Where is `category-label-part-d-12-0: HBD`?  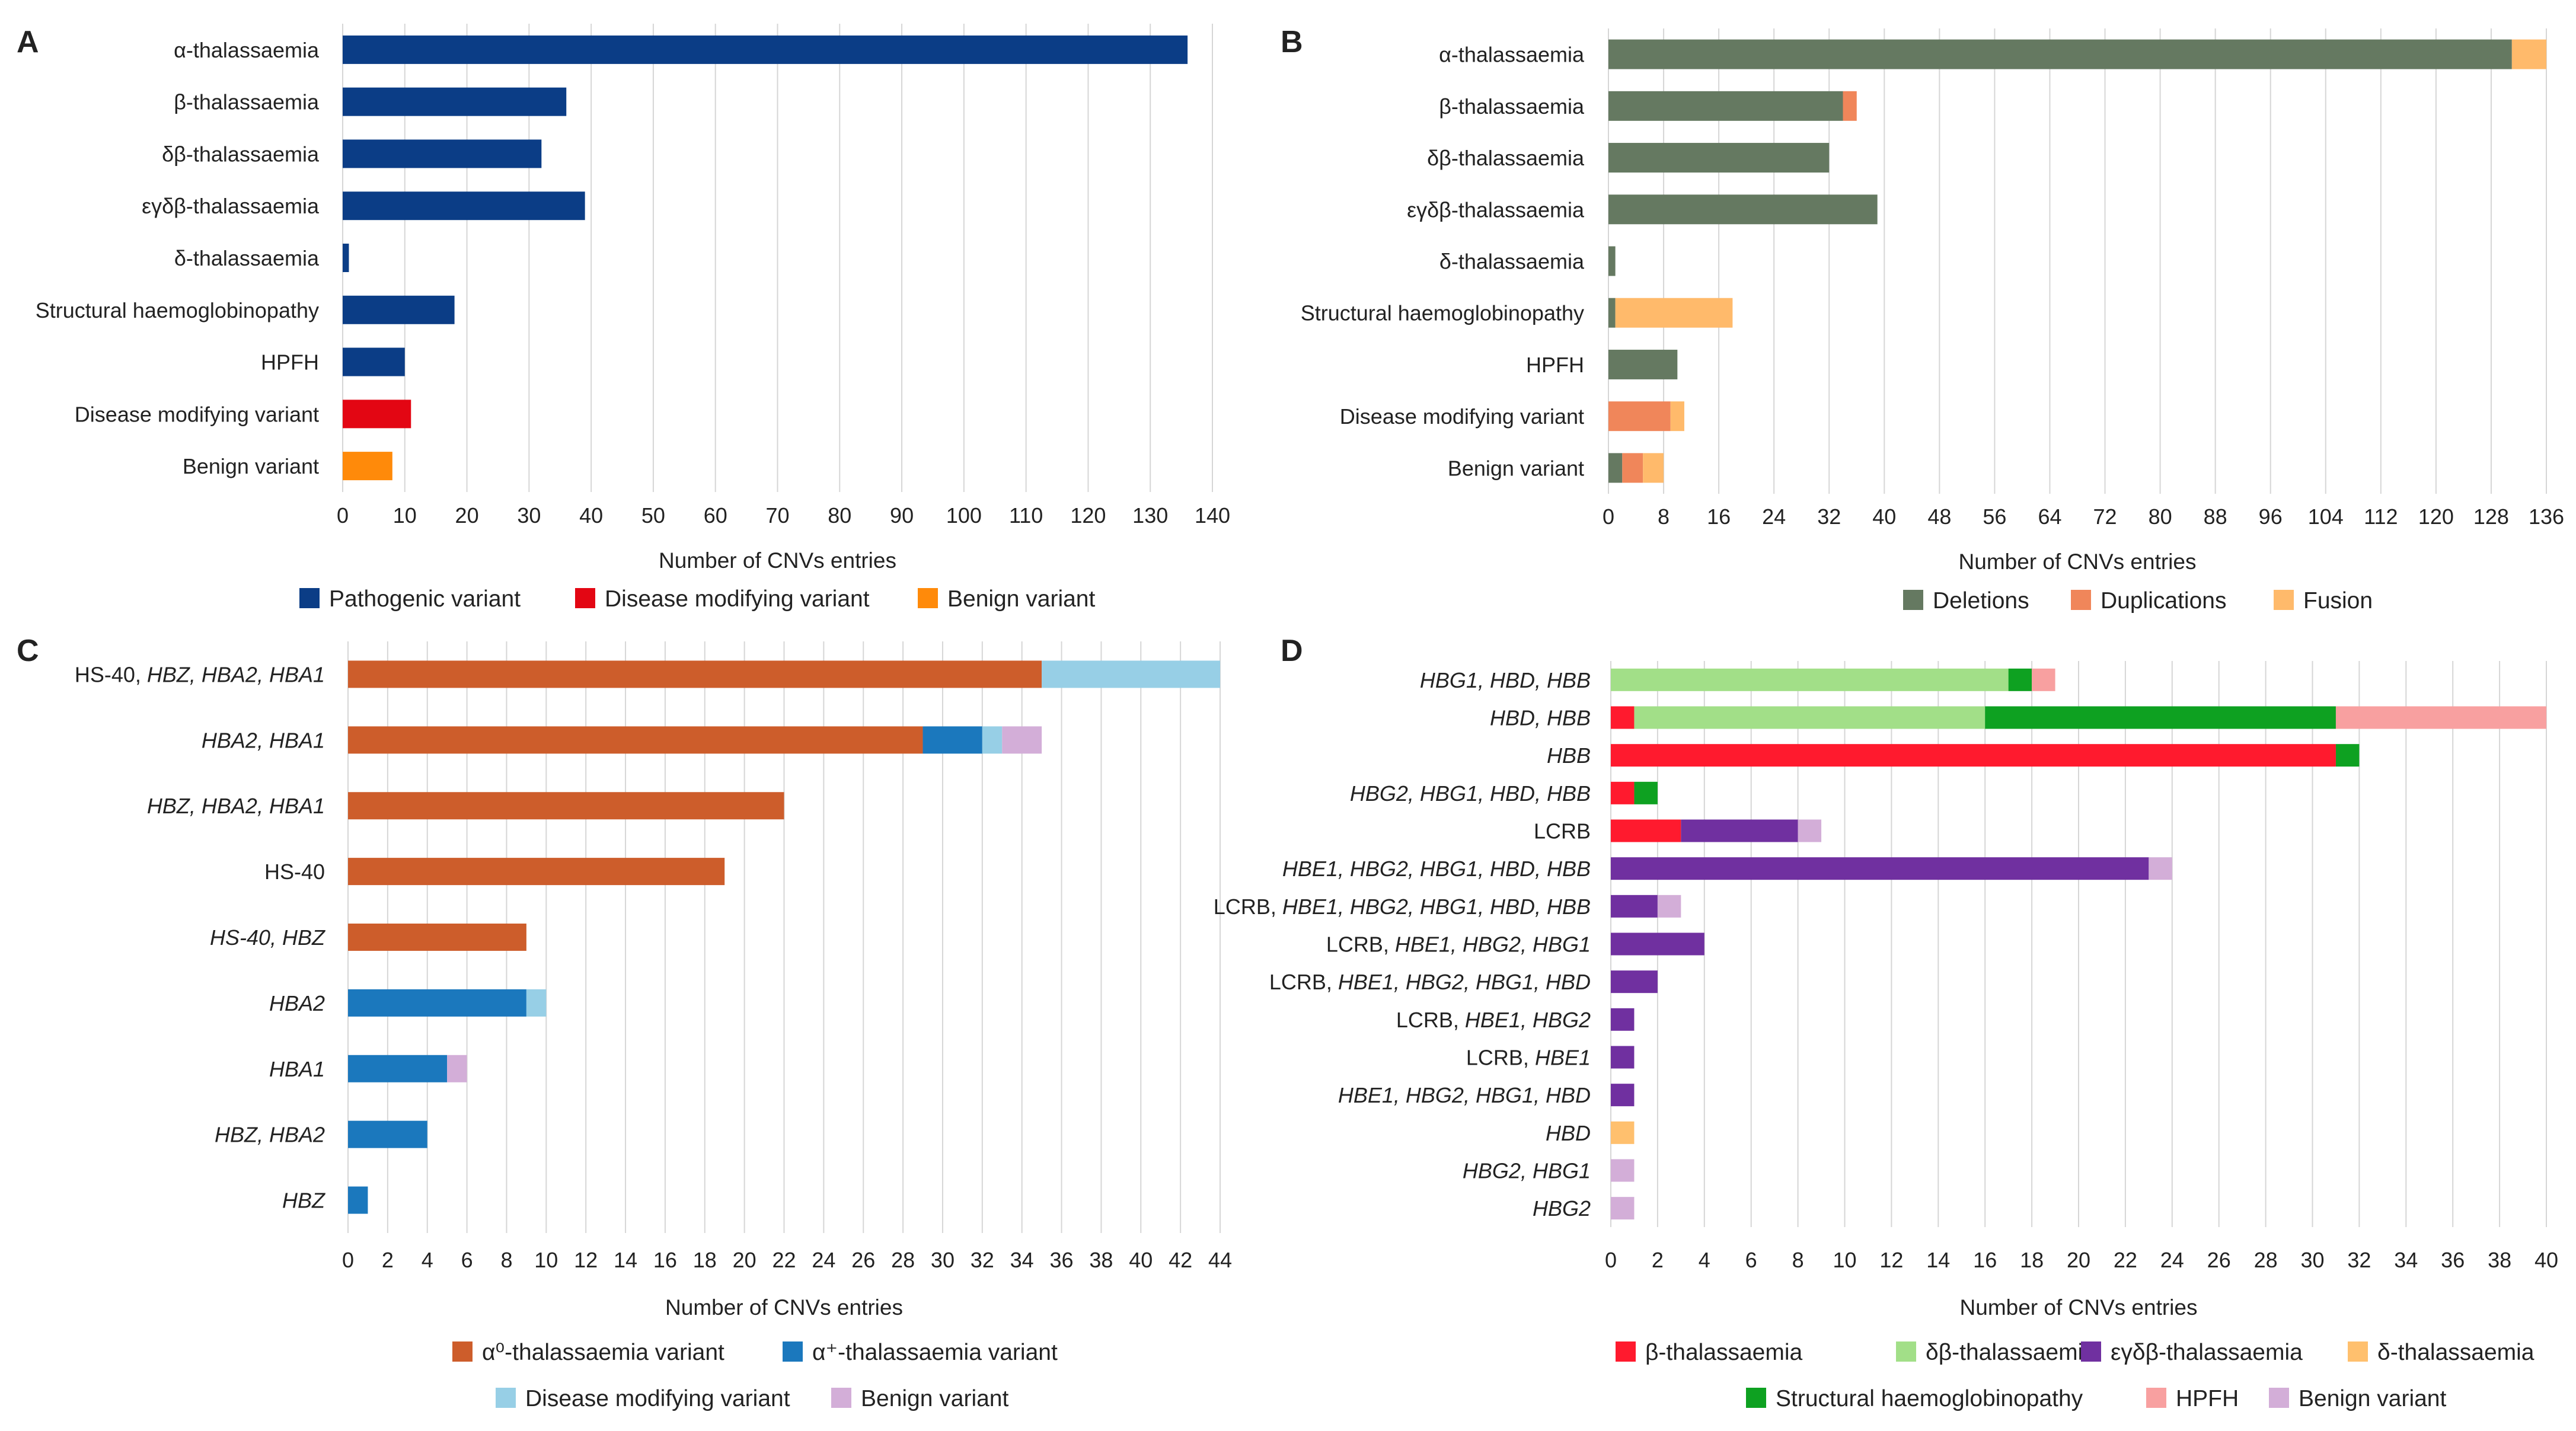 category-label-part-d-12-0: HBD is located at coordinates (1568, 1133).